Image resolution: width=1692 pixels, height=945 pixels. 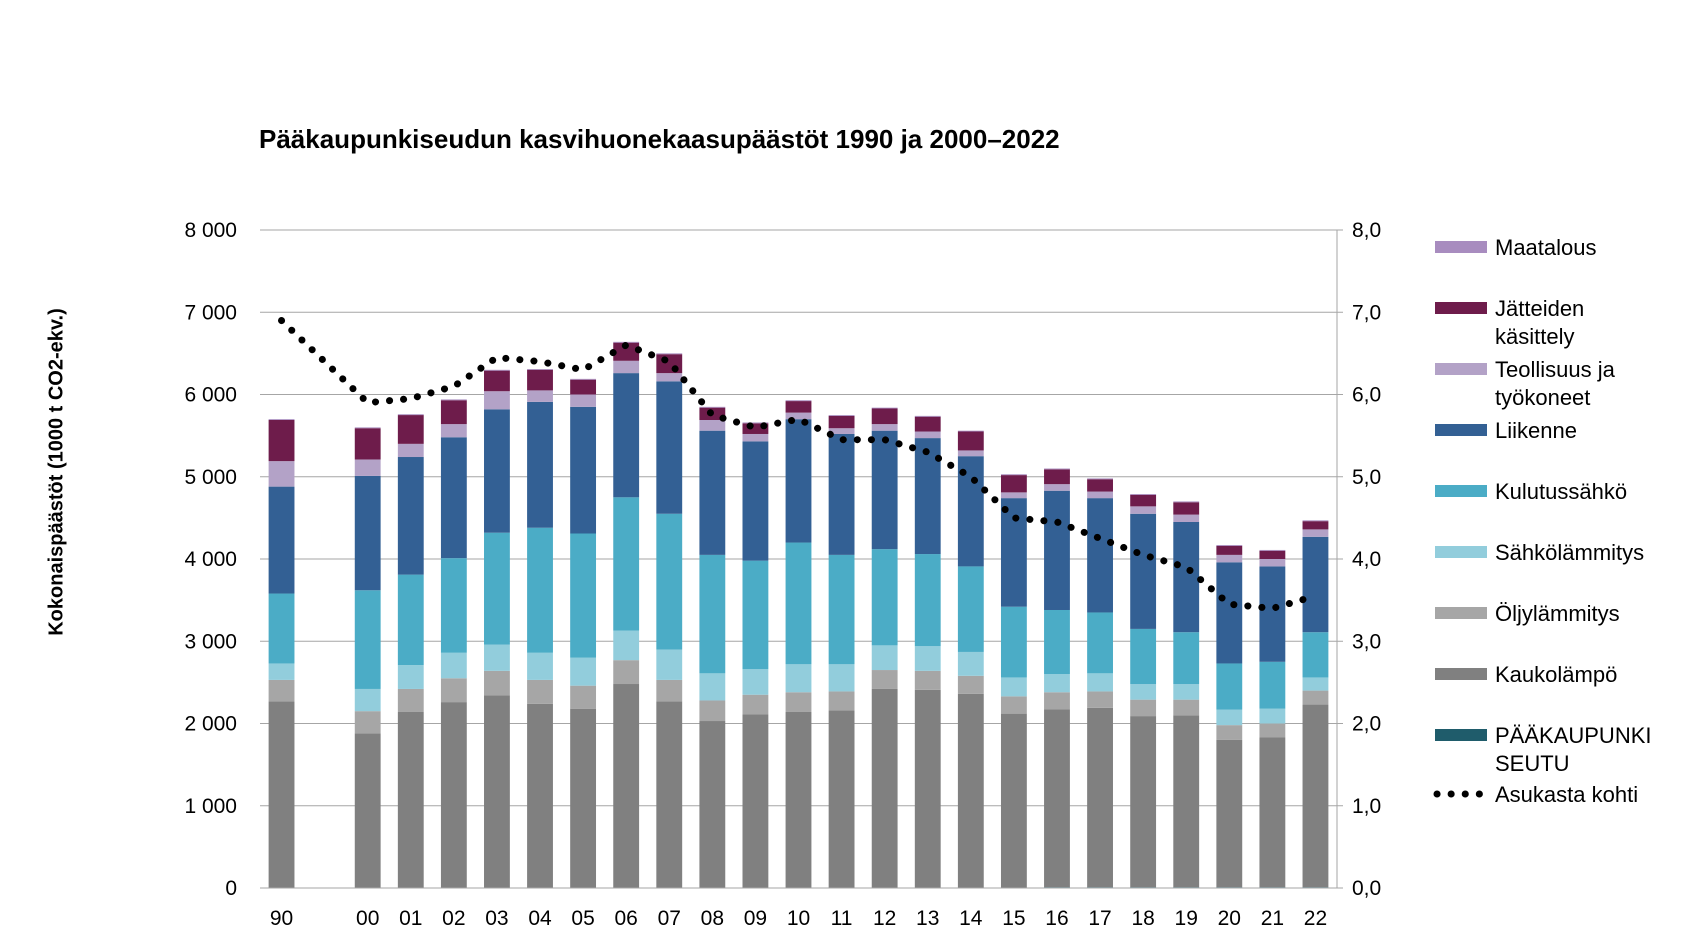 I want to click on y-tick-label-left: 1 000, so click(x=210, y=806).